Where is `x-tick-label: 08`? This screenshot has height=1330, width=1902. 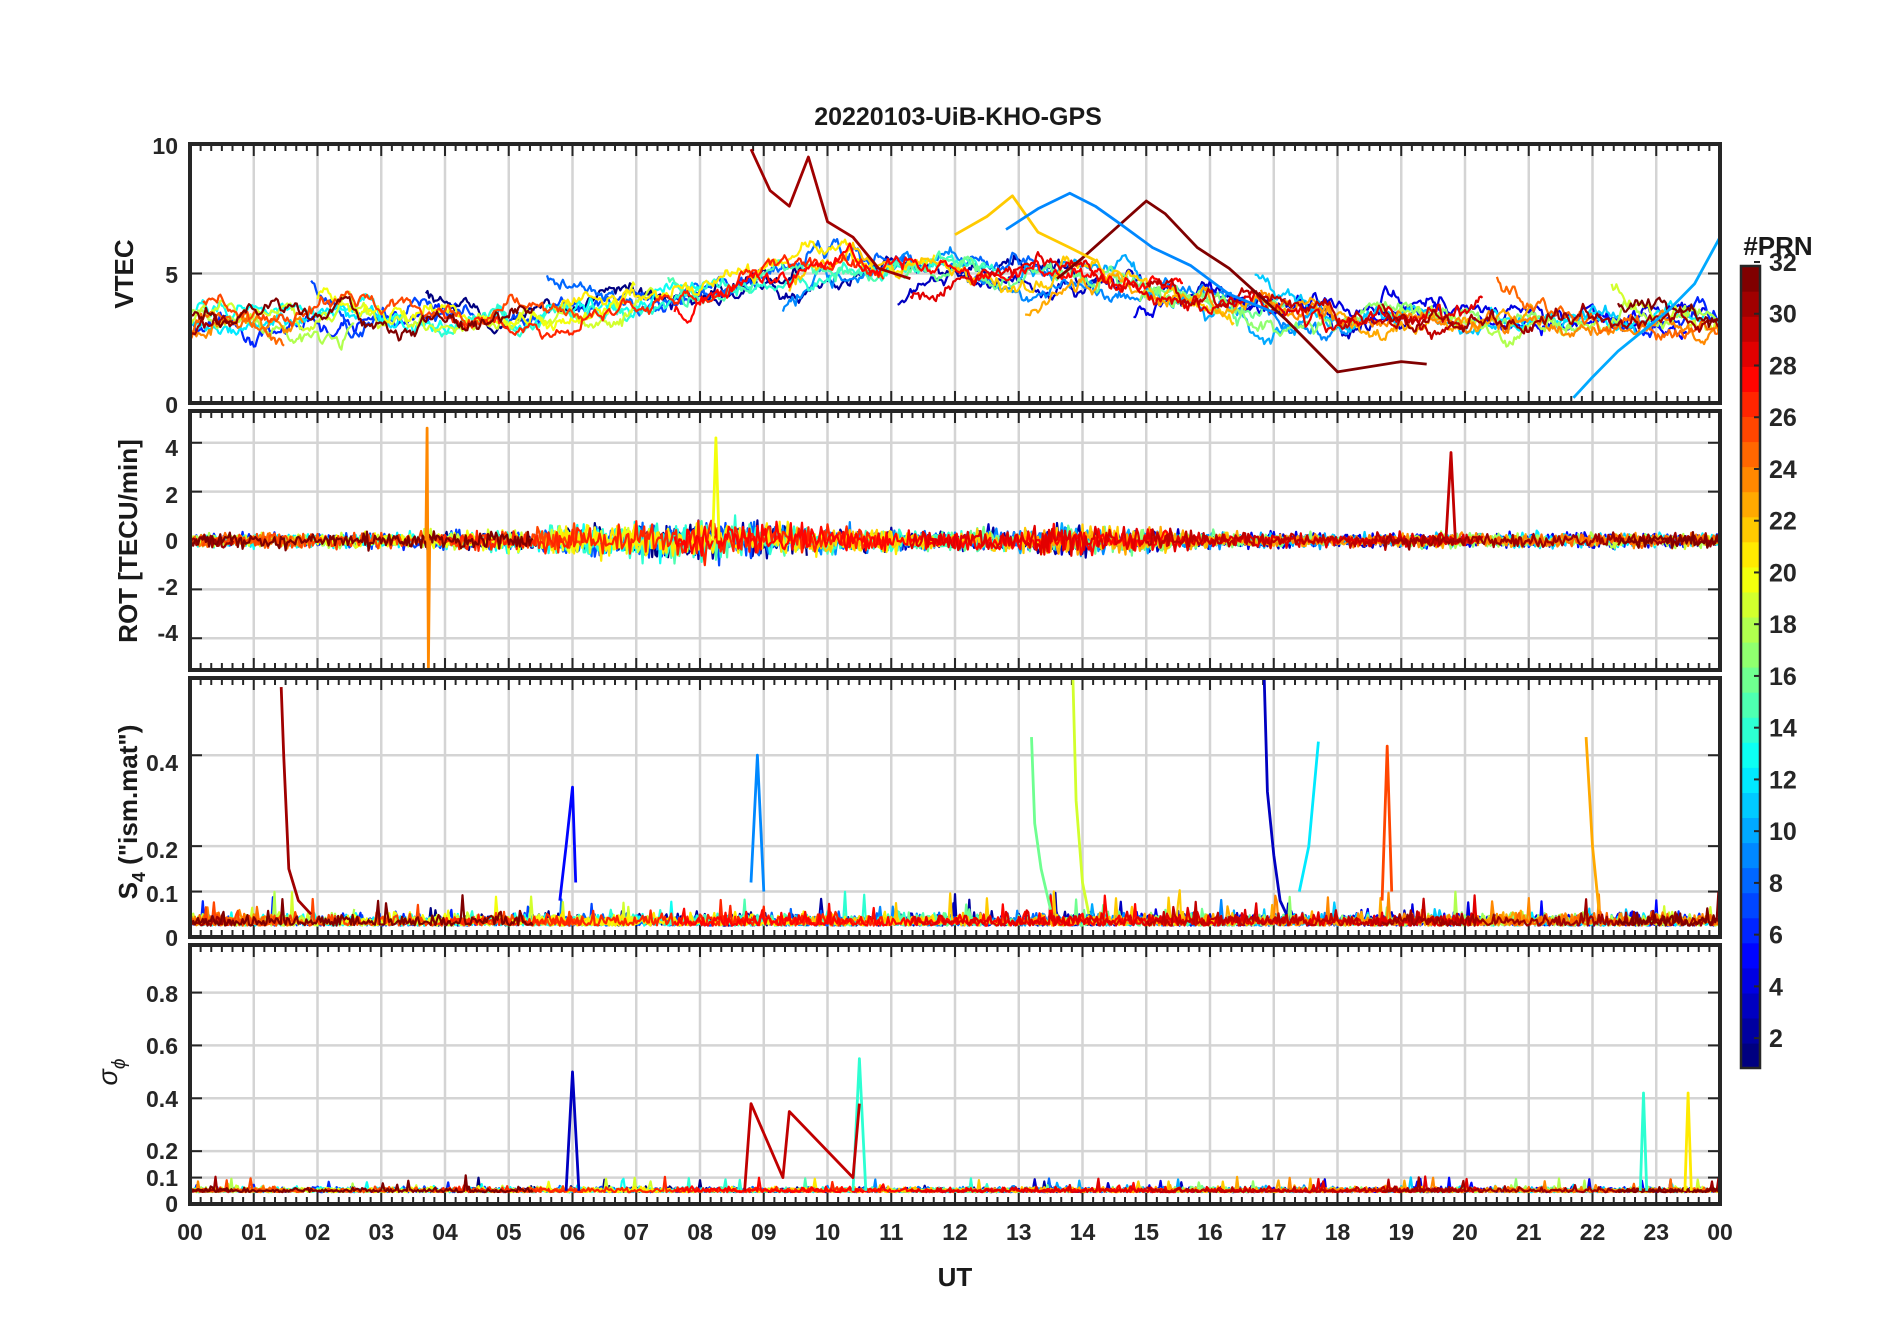 x-tick-label: 08 is located at coordinates (700, 1232).